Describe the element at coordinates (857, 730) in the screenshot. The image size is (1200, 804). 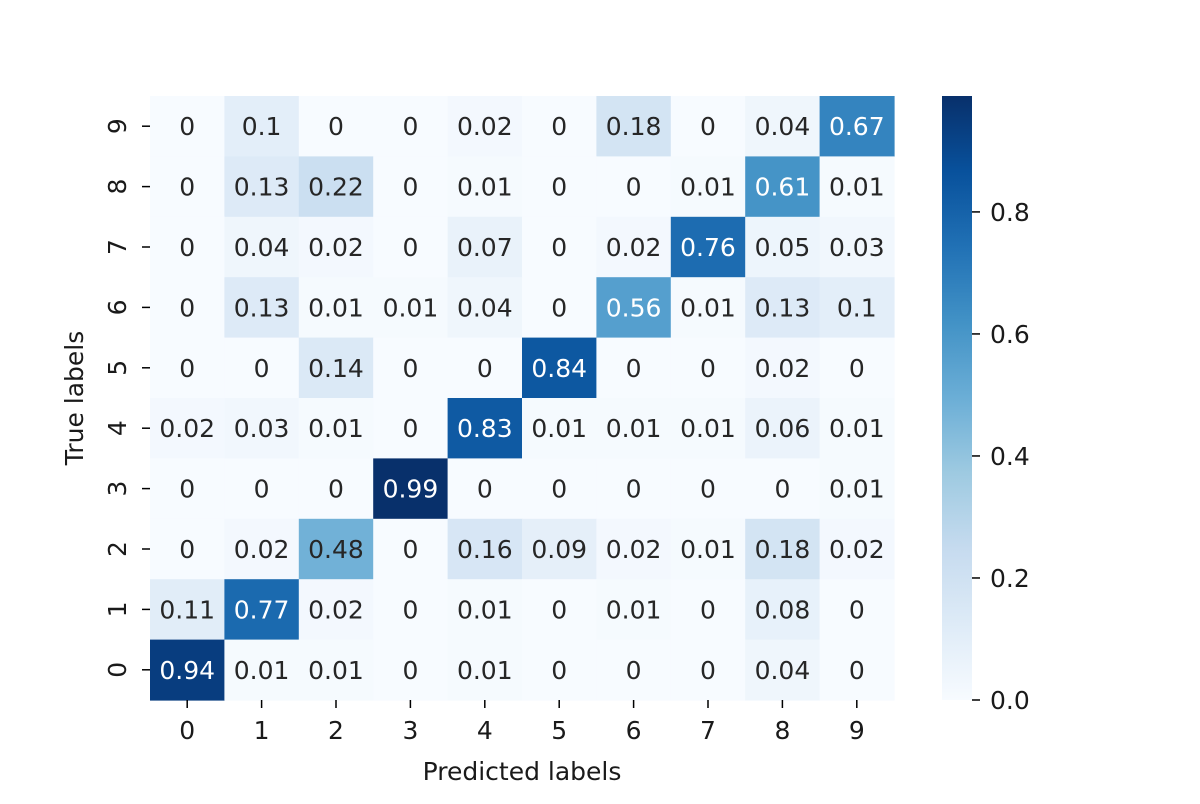
I see `x-tick-label: 9` at that location.